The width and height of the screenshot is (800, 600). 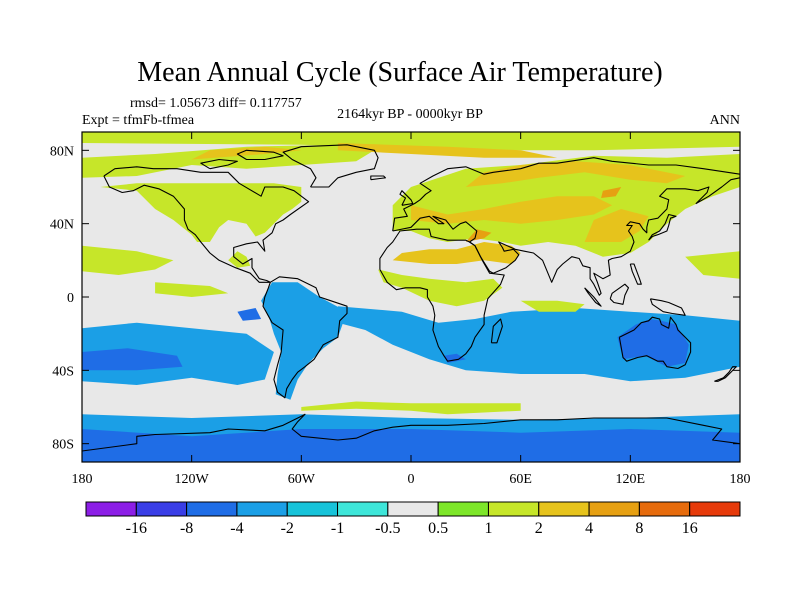 What do you see at coordinates (287, 528) in the screenshot?
I see `colorbar-label-3: -2` at bounding box center [287, 528].